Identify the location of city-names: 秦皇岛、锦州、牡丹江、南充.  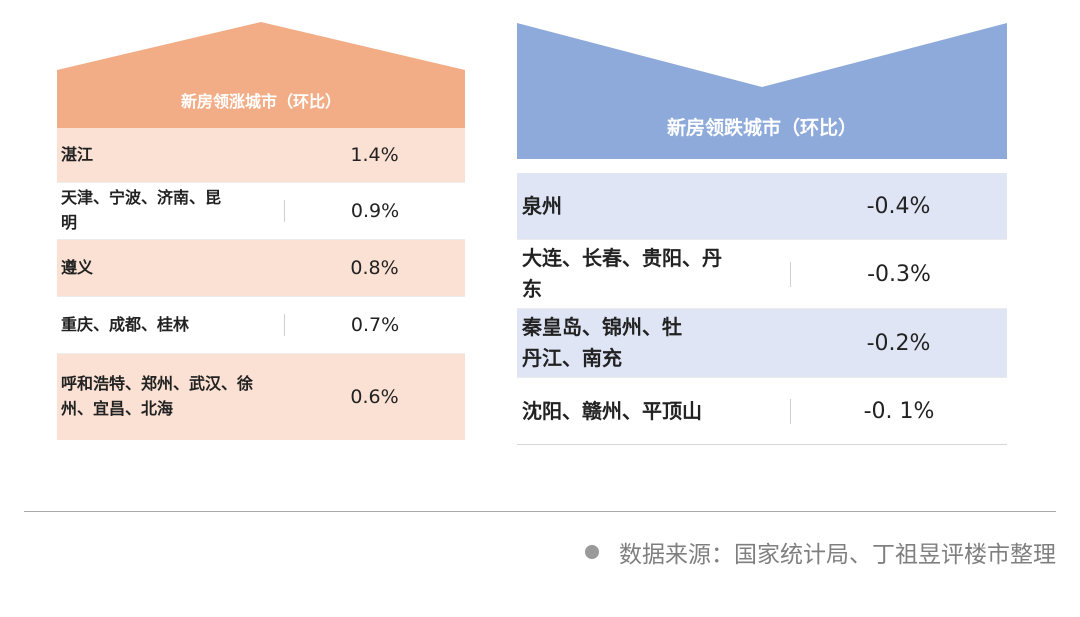
(602, 342).